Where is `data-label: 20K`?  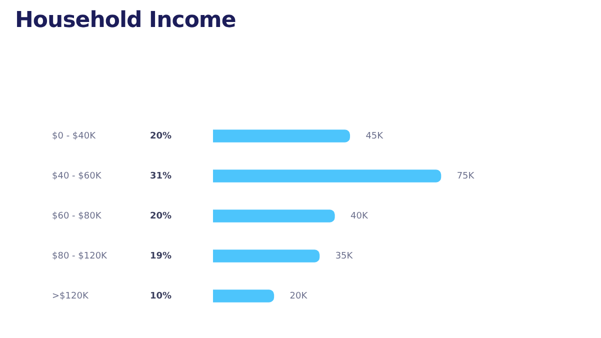 data-label: 20K is located at coordinates (299, 296).